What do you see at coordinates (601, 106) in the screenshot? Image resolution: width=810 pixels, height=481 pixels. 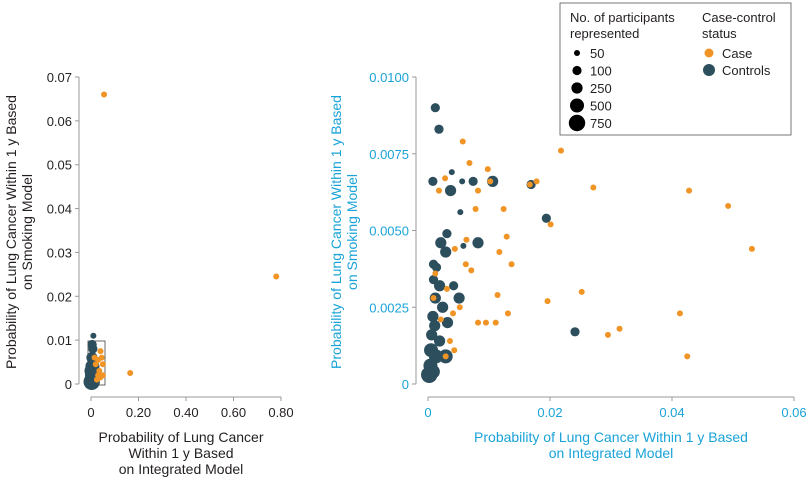 I see `legend-size-label: 500` at bounding box center [601, 106].